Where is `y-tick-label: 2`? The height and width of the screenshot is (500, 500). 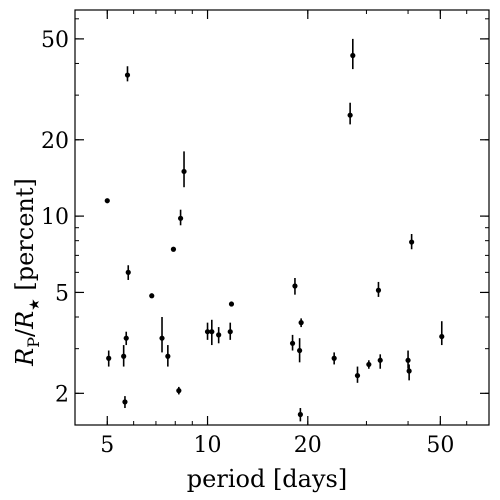 y-tick-label: 2 is located at coordinates (62, 394).